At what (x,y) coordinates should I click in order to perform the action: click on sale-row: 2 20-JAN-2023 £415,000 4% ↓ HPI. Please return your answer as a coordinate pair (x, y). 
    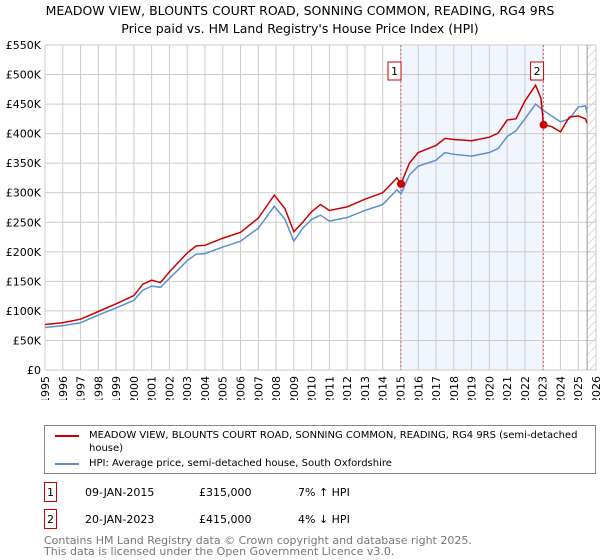
    Looking at the image, I should click on (197, 519).